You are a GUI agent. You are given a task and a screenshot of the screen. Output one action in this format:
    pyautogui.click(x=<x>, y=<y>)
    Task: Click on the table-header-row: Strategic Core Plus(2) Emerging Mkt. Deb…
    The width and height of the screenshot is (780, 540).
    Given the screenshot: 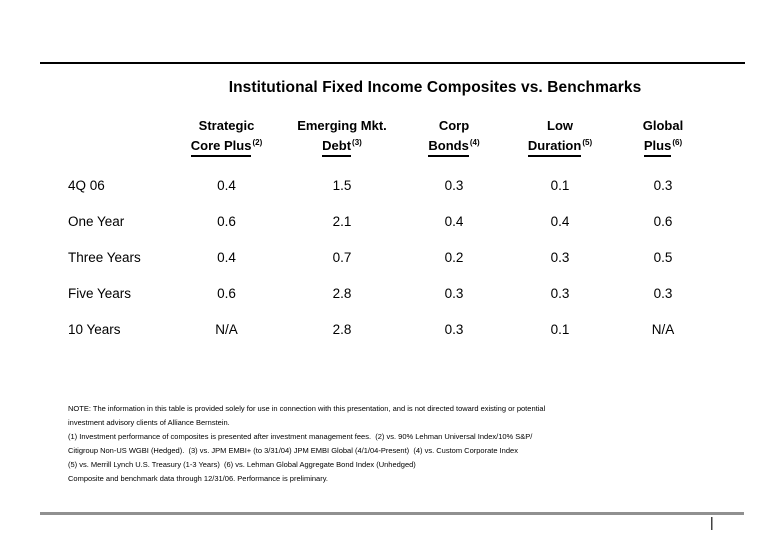 What is the action you would take?
    pyautogui.click(x=391, y=139)
    